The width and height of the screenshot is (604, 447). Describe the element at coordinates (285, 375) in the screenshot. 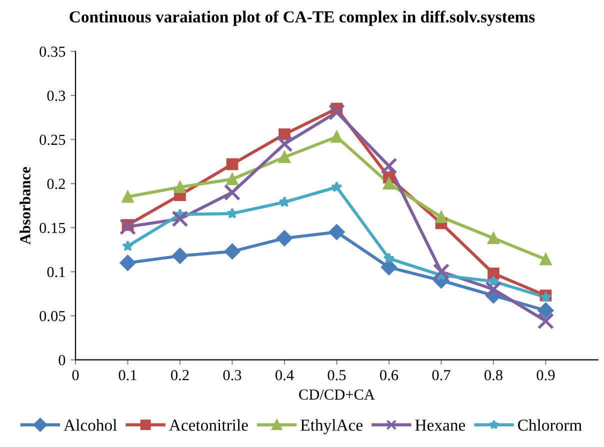

I see `x-tick-label: 0.4` at that location.